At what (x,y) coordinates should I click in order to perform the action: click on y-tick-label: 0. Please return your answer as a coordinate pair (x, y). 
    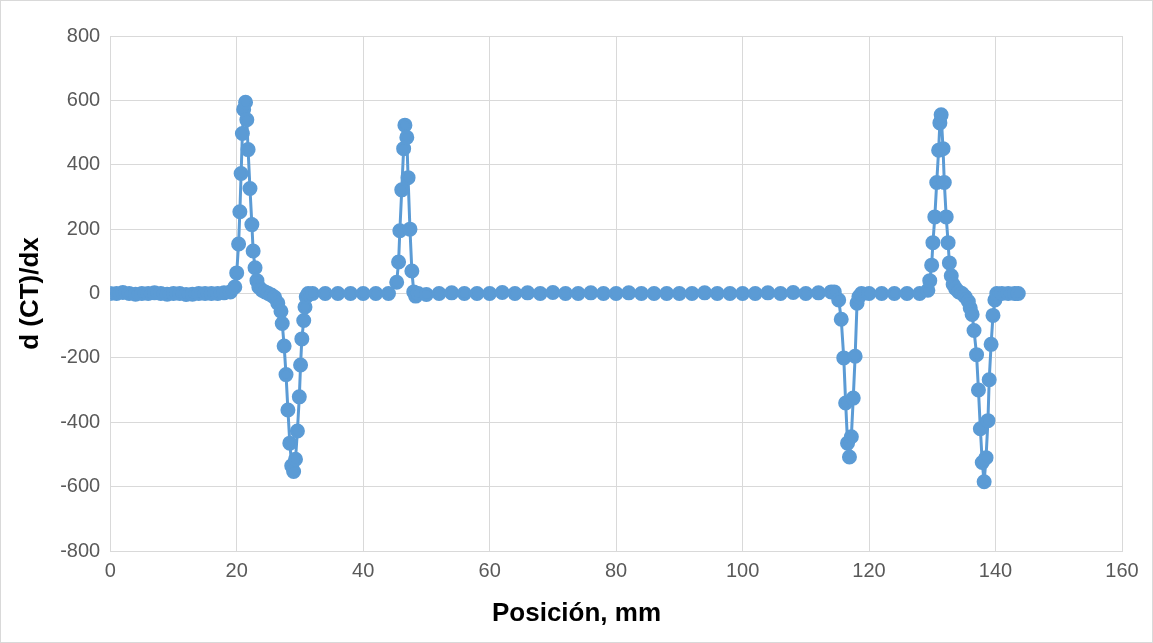
    Looking at the image, I should click on (95, 292).